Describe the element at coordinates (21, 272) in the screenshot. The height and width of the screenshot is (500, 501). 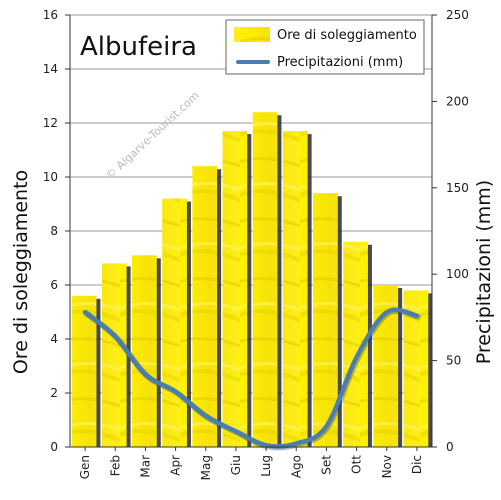
I see `y-axis-left-label: Ore di soleggiamento` at that location.